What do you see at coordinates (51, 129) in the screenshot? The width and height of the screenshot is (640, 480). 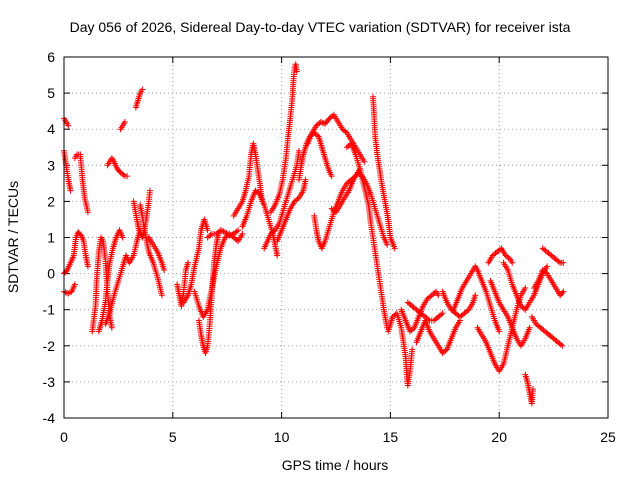 I see `y-tick-label: 4` at bounding box center [51, 129].